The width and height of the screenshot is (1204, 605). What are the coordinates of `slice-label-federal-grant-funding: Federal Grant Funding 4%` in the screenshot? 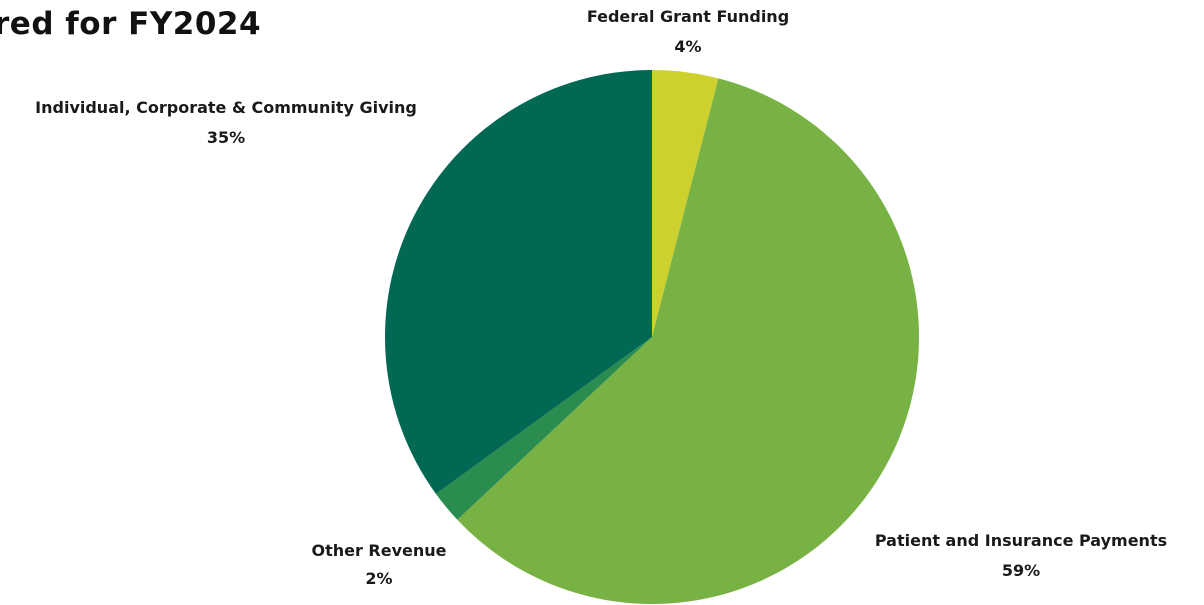 It's located at (688, 31).